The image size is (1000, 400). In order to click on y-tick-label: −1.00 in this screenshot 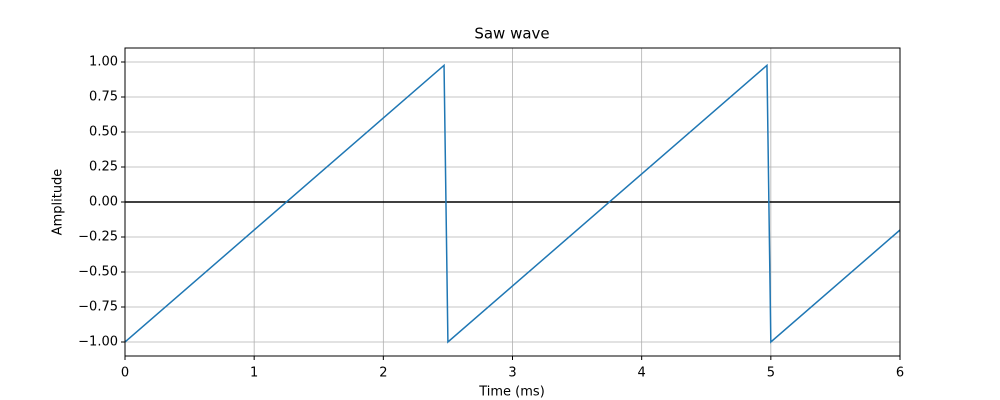, I will do `click(98, 342)`.